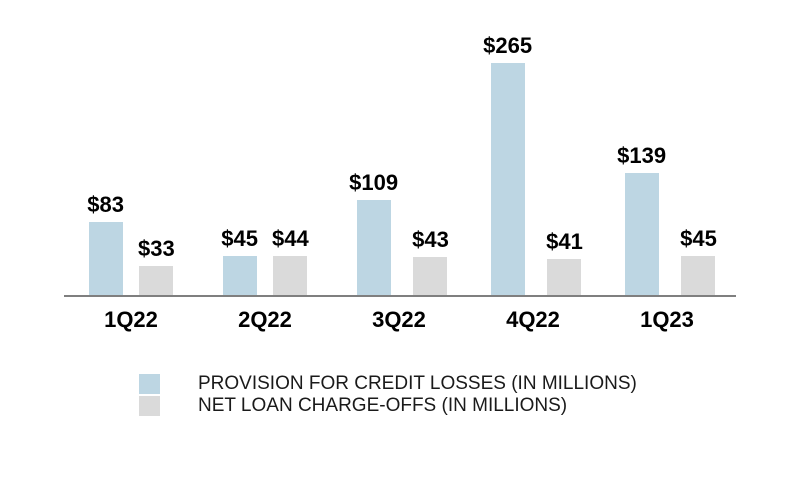 The width and height of the screenshot is (800, 492). I want to click on bar-unit: $265, so click(507, 165).